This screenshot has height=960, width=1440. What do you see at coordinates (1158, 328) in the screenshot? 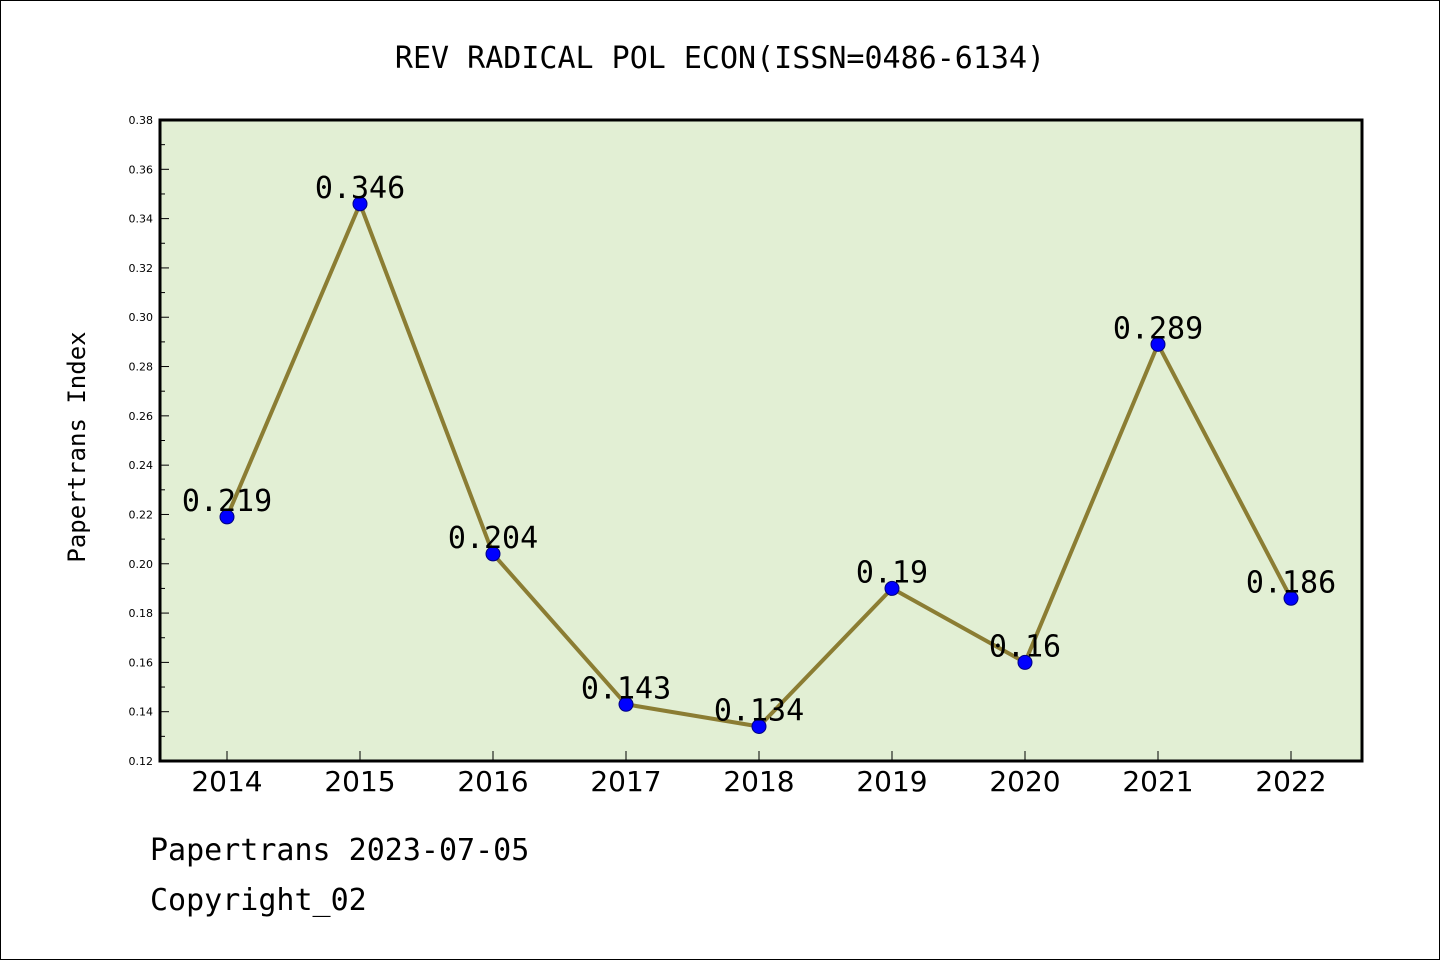
I see `data-label: 0.289` at bounding box center [1158, 328].